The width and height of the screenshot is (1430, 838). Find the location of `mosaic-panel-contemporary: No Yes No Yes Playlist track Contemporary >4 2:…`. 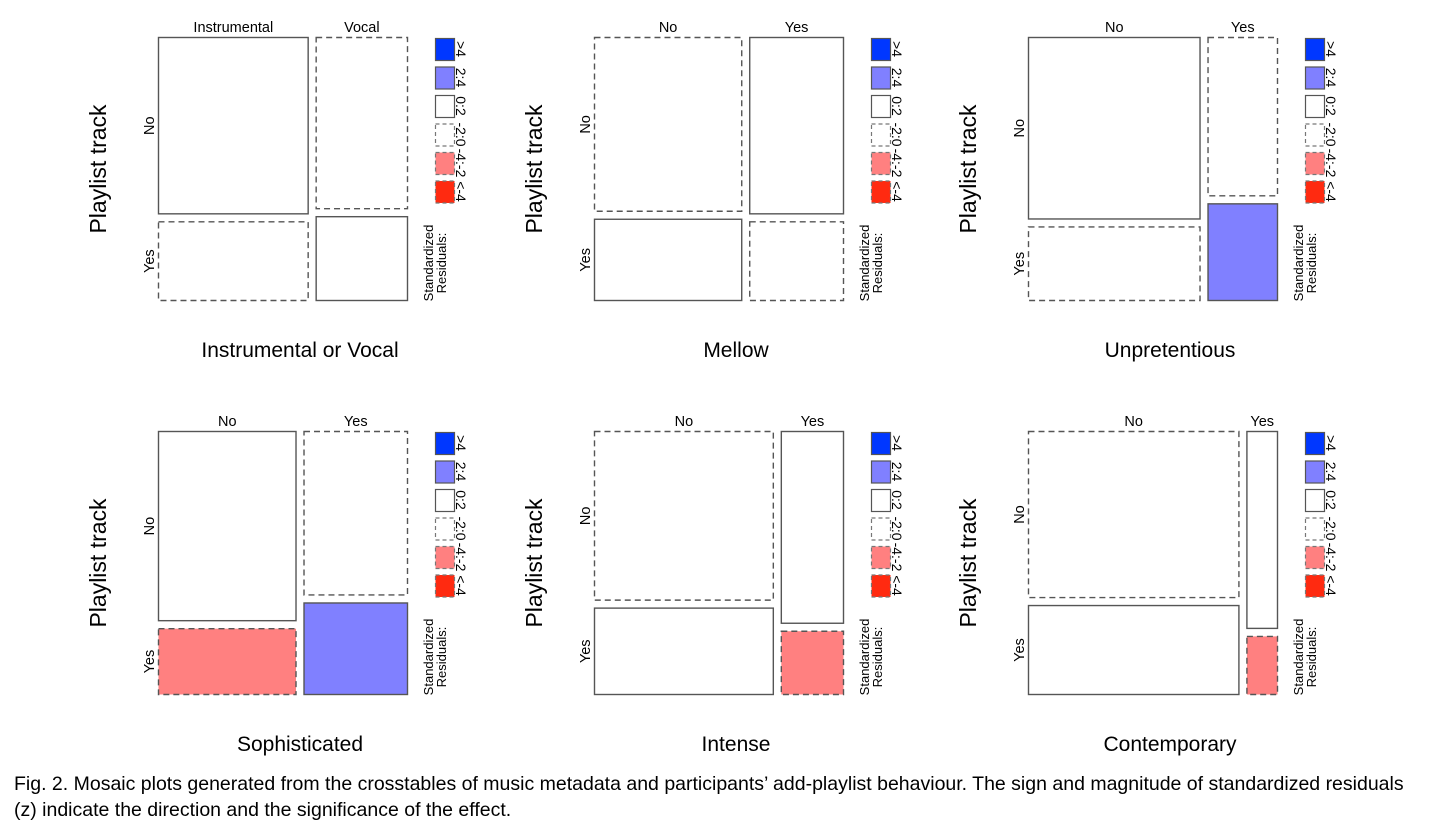

mosaic-panel-contemporary: No Yes No Yes Playlist track Contemporary >4 2:… is located at coordinates (1147, 585).